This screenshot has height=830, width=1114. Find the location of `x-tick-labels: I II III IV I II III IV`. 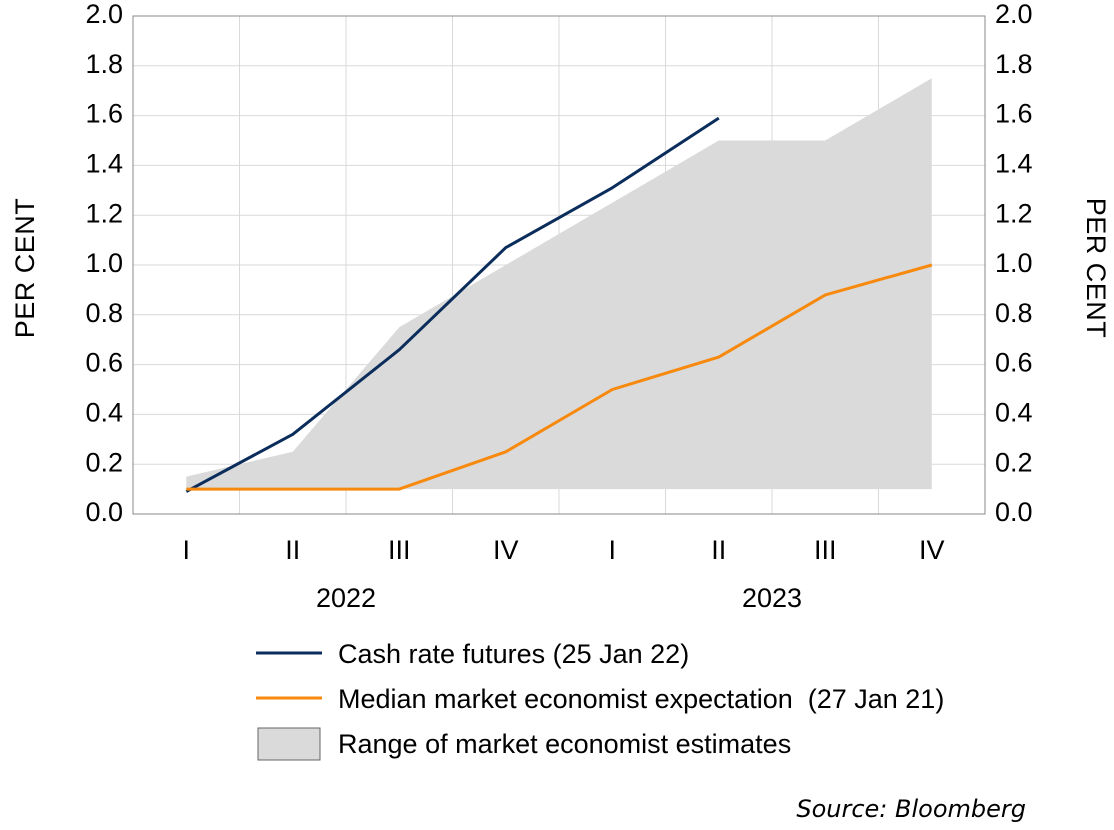

x-tick-labels: I II III IV I II III IV is located at coordinates (563, 550).